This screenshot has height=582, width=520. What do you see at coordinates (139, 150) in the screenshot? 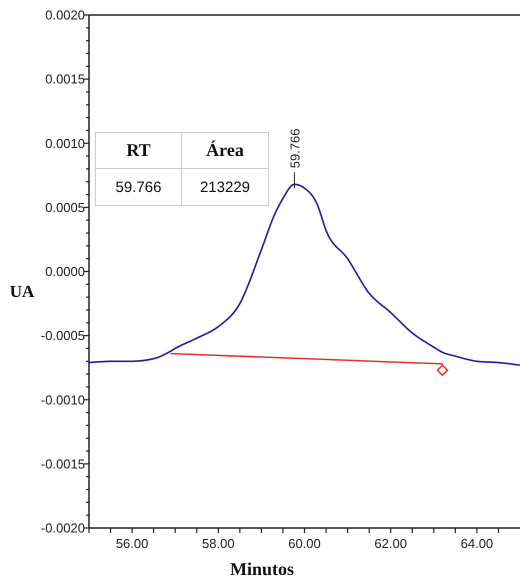
I see `annotation: RT` at bounding box center [139, 150].